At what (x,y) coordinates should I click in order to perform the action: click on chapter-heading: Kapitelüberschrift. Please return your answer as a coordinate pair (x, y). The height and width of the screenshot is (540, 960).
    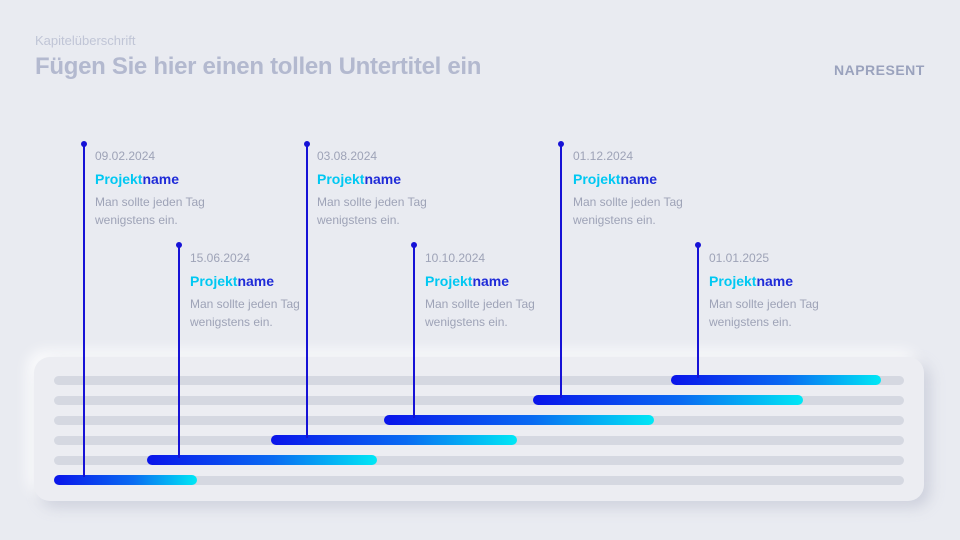
    Looking at the image, I should click on (85, 40).